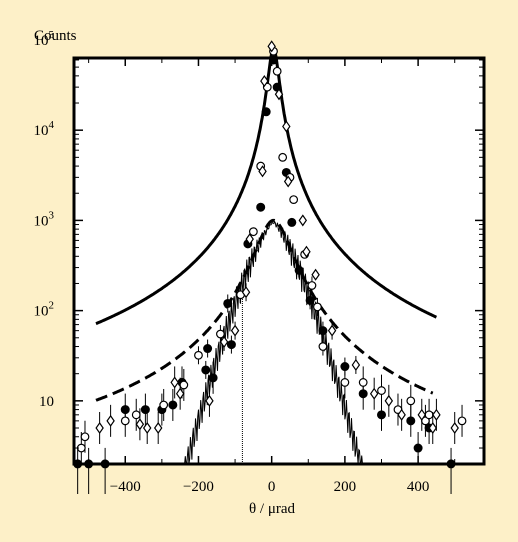 Image resolution: width=518 pixels, height=542 pixels. What do you see at coordinates (272, 487) in the screenshot?
I see `x-tick-label: 0` at bounding box center [272, 487].